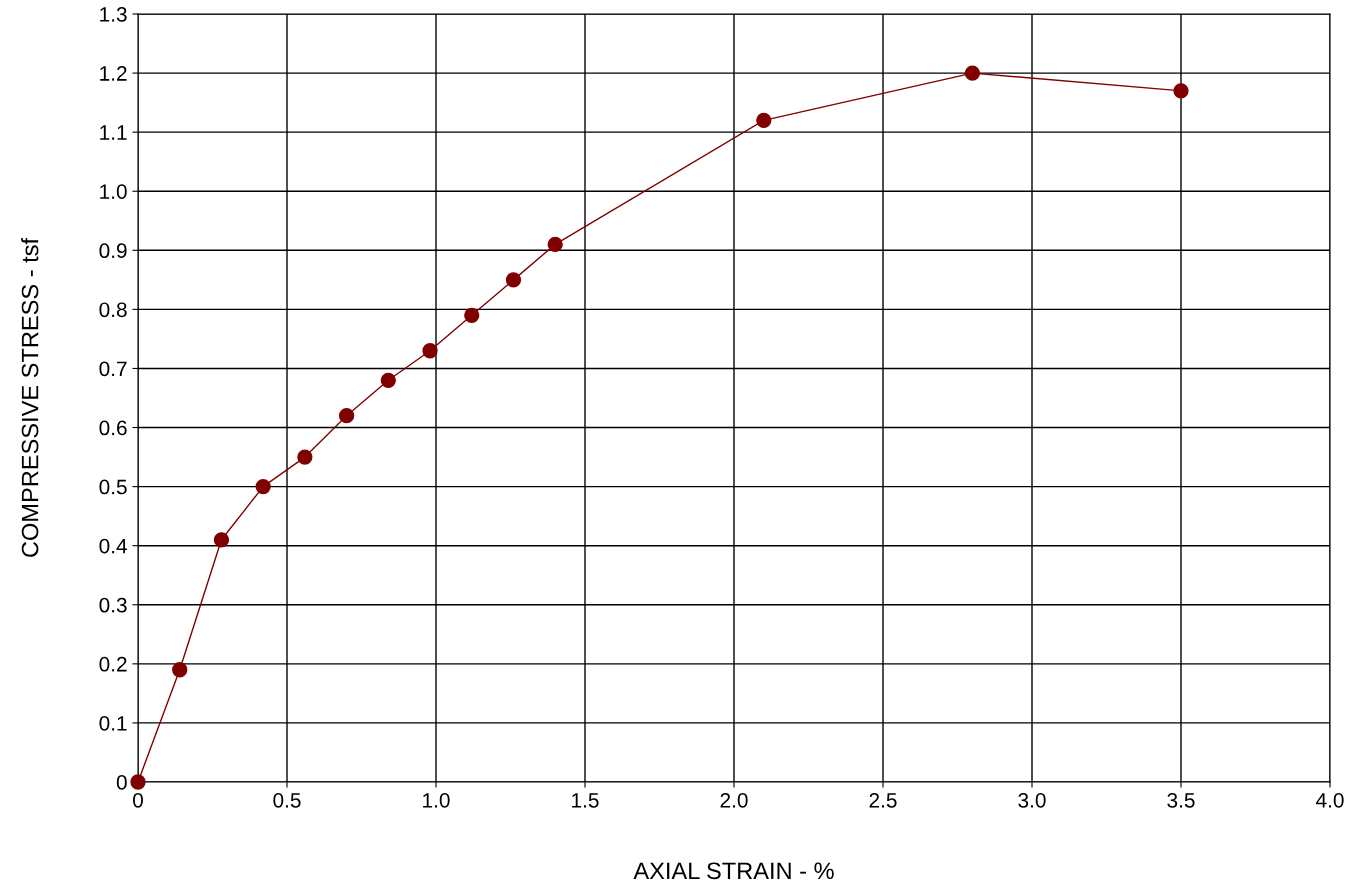 Image resolution: width=1353 pixels, height=880 pixels. What do you see at coordinates (30, 397) in the screenshot?
I see `y-axis-title: COMPRESSIVE STRESS - tsf` at bounding box center [30, 397].